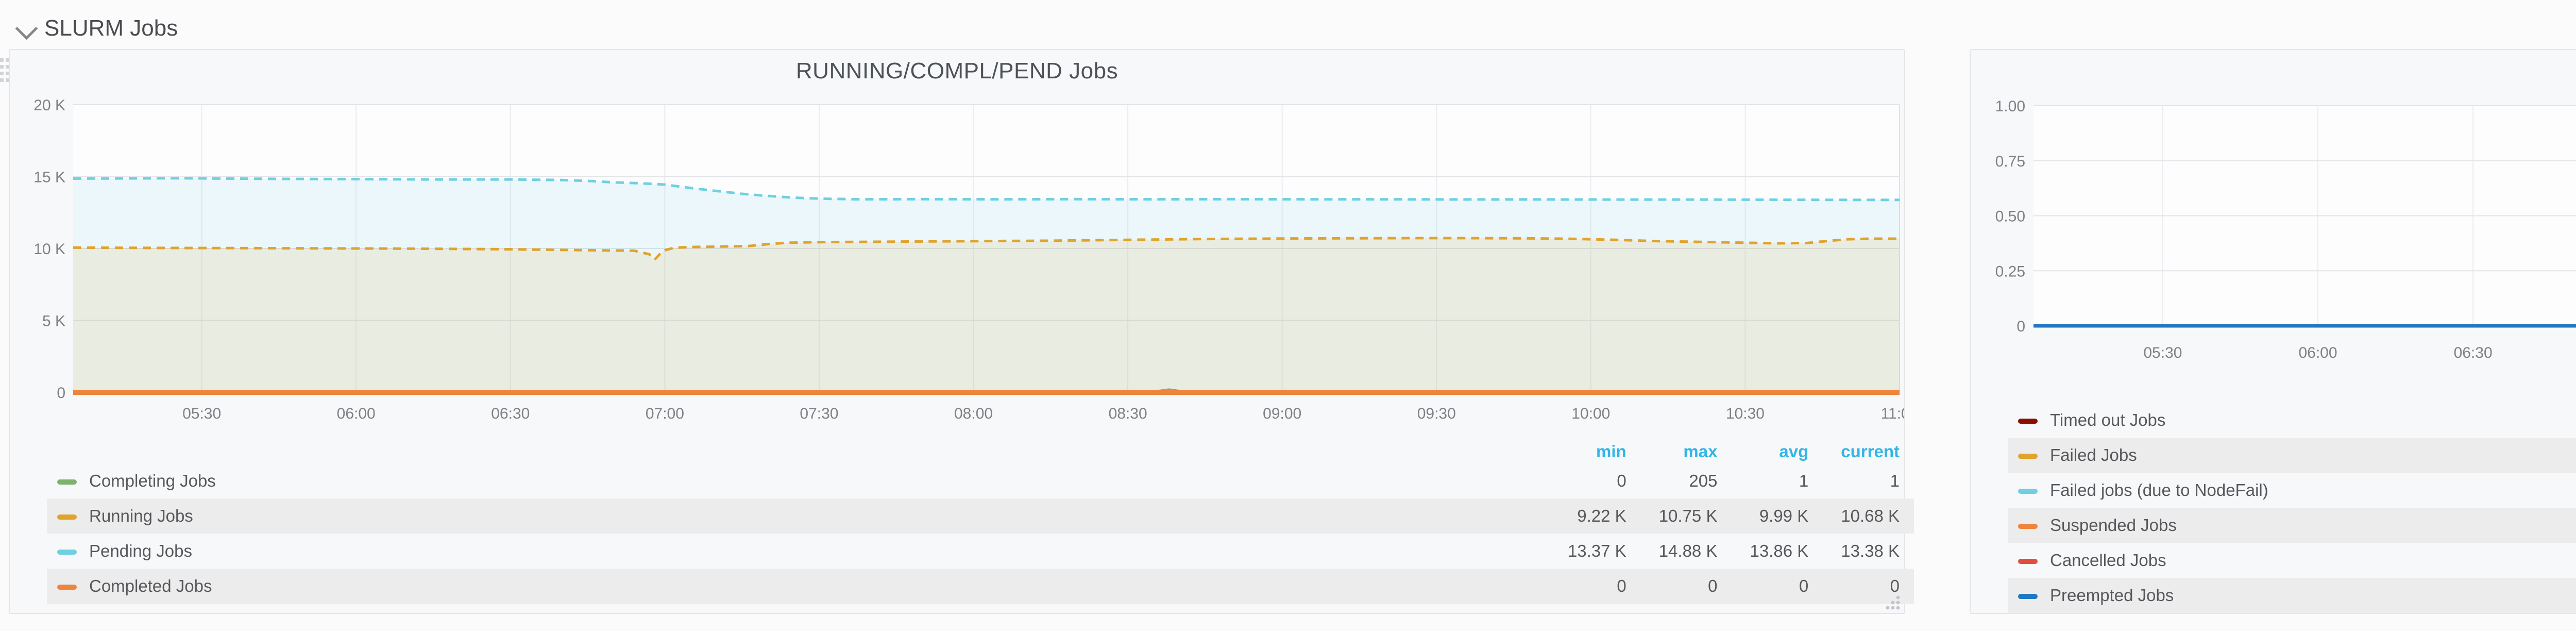 Image resolution: width=2576 pixels, height=631 pixels. What do you see at coordinates (5, 70) in the screenshot?
I see `row-drag-handle-icon` at bounding box center [5, 70].